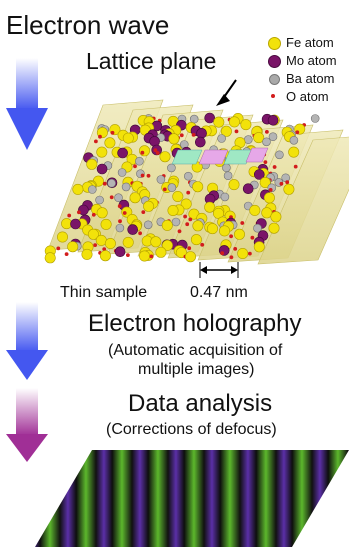  Describe the element at coordinates (88, 25) in the screenshot. I see `electron-wave-title: Electron wave` at that location.